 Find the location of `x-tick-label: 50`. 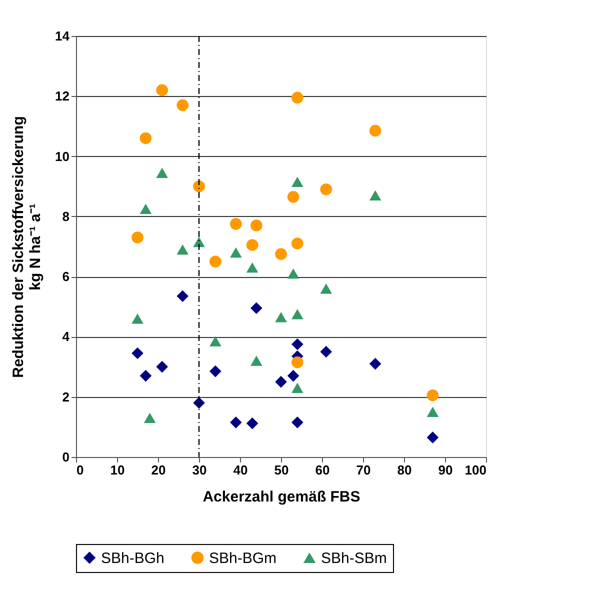

x-tick-label: 50 is located at coordinates (281, 470).